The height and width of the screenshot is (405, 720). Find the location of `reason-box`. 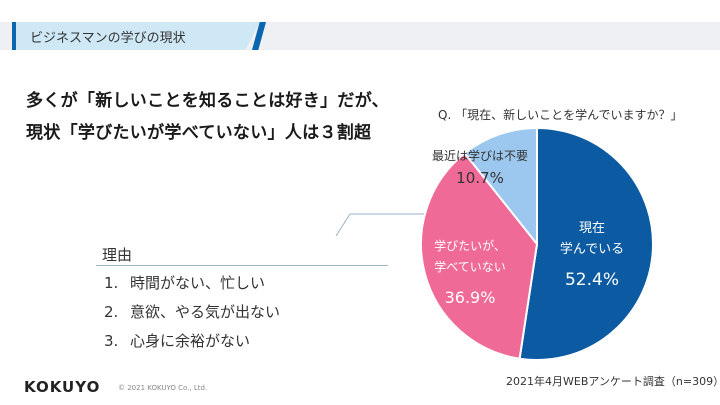

reason-box is located at coordinates (243, 296).